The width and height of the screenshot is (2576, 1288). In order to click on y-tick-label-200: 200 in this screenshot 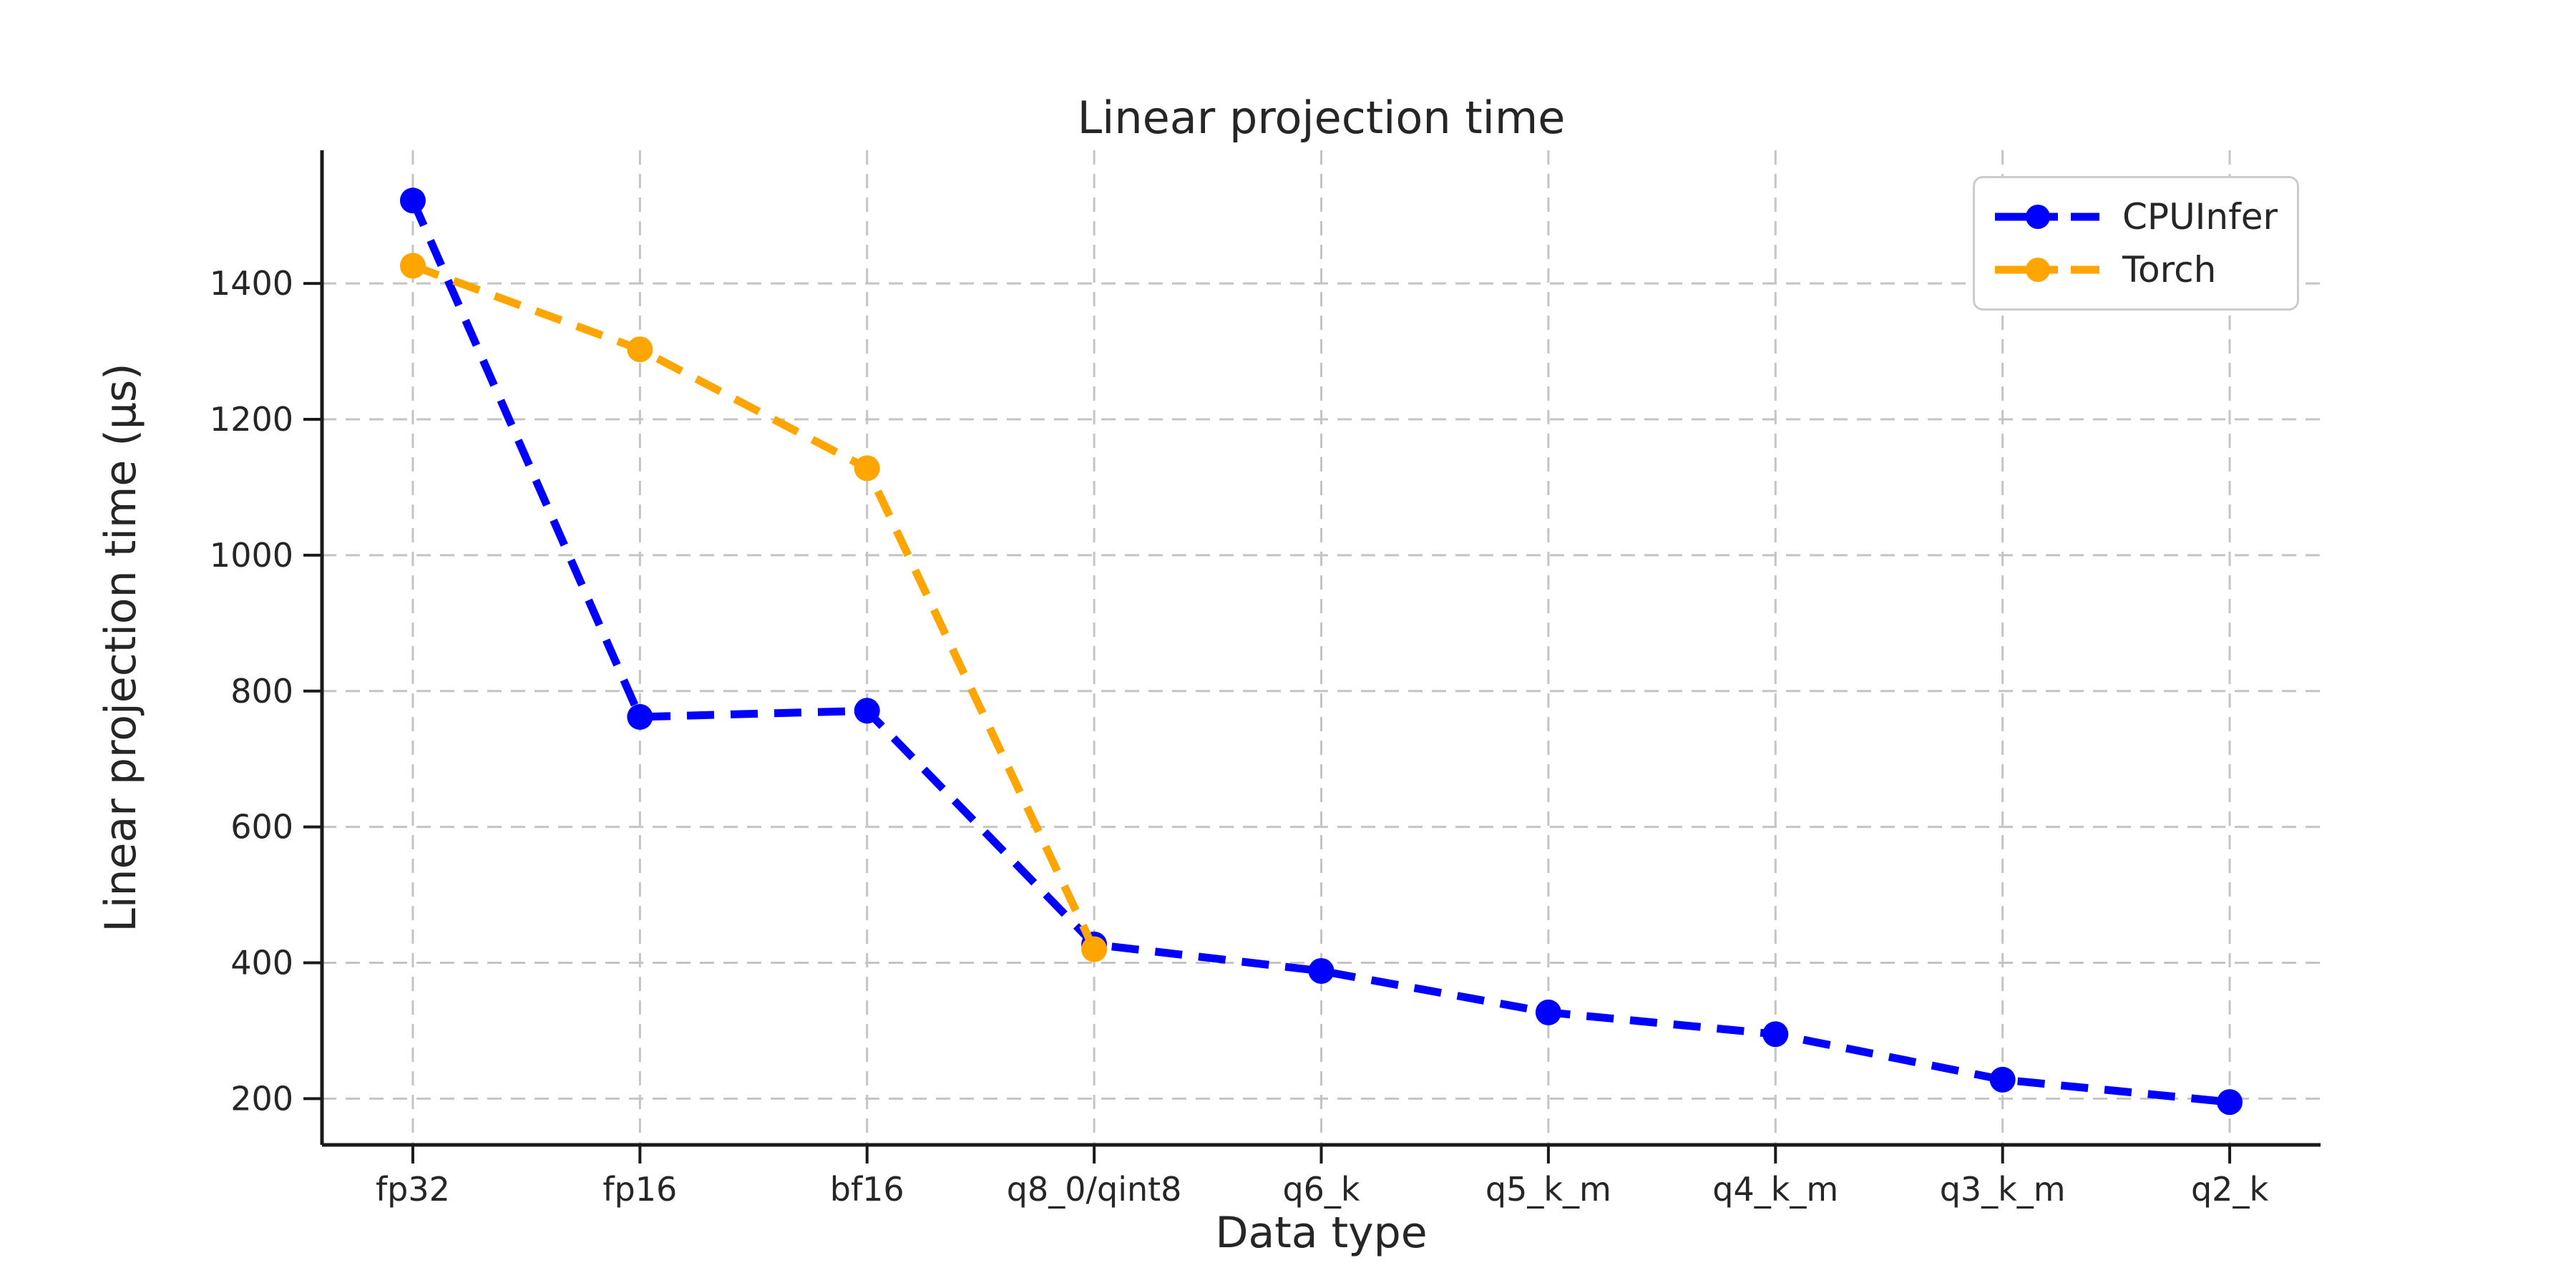, I will do `click(261, 1098)`.